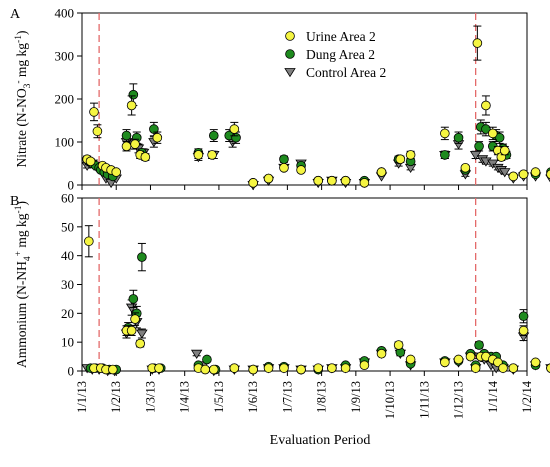 The height and width of the screenshot is (467, 550). I want to click on y-axis-label-part: 4, so click(28, 258).